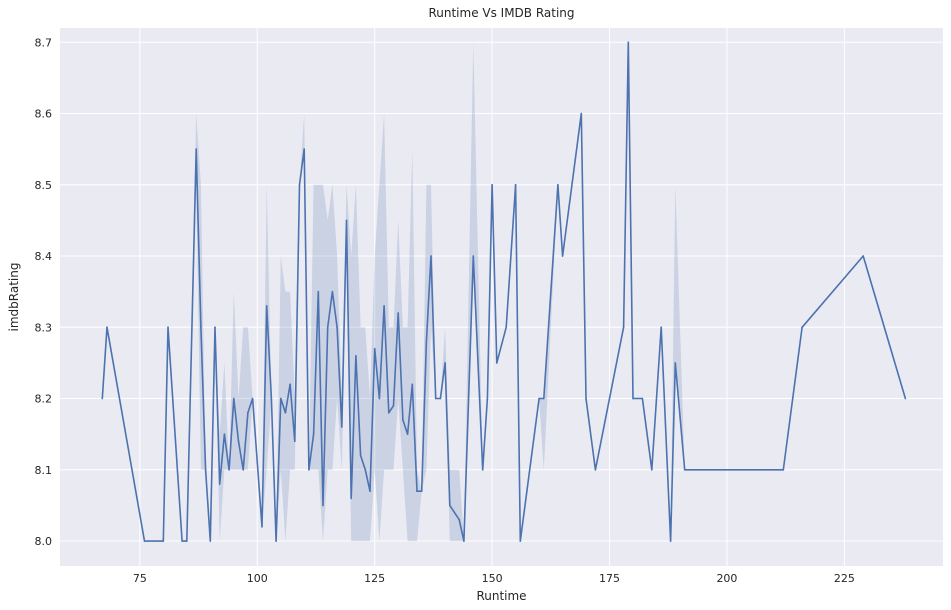 The image size is (951, 610). I want to click on x-tick-label: 150, so click(492, 578).